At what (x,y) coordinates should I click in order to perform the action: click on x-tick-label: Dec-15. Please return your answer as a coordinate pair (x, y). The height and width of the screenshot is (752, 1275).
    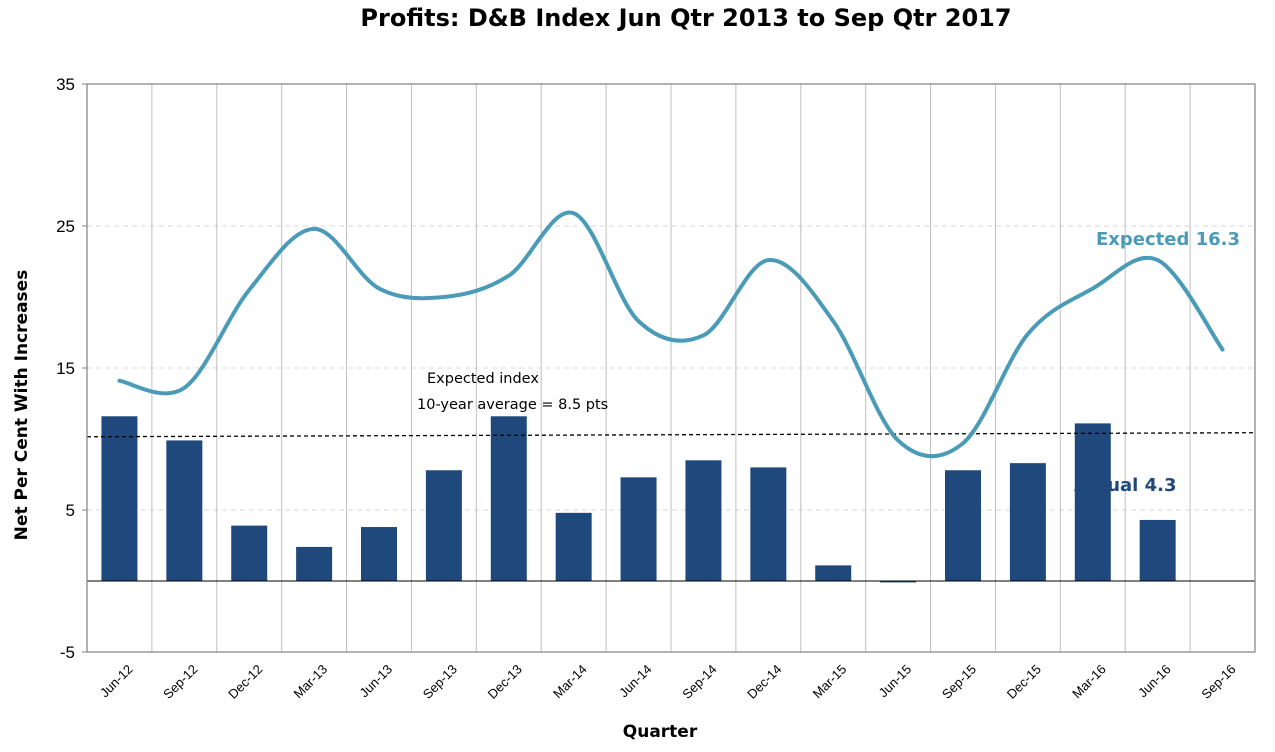
    Looking at the image, I should click on (1024, 682).